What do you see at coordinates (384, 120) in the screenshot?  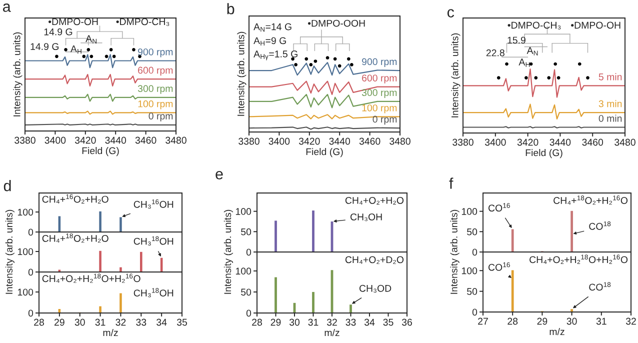 I see `series-label: 0 rpm` at bounding box center [384, 120].